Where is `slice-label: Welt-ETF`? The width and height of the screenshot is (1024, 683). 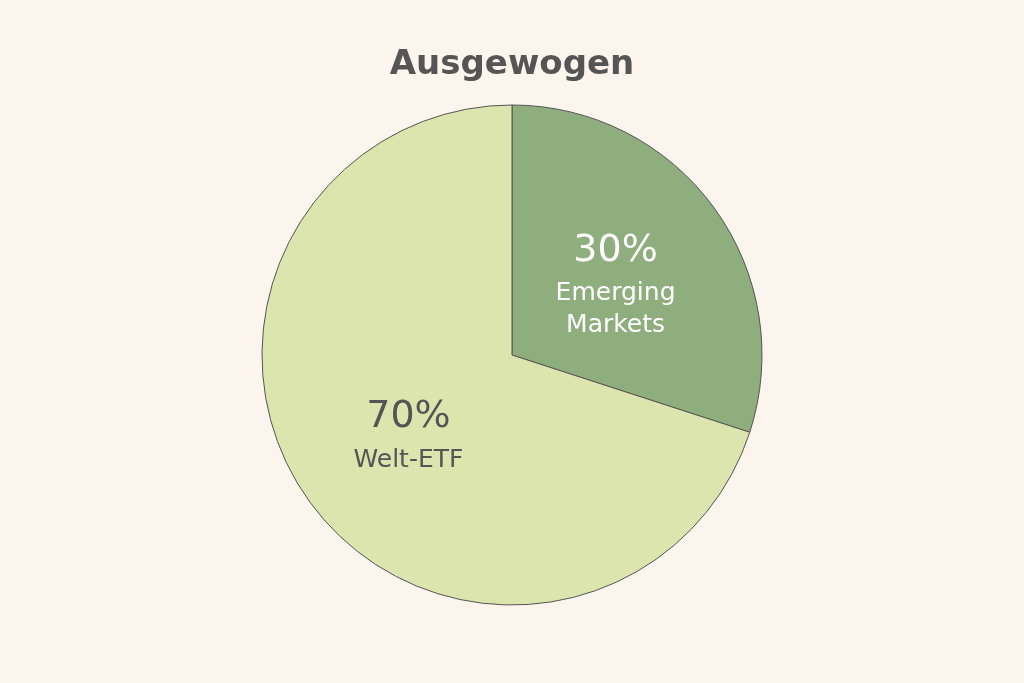
slice-label: Welt-ETF is located at coordinates (408, 458).